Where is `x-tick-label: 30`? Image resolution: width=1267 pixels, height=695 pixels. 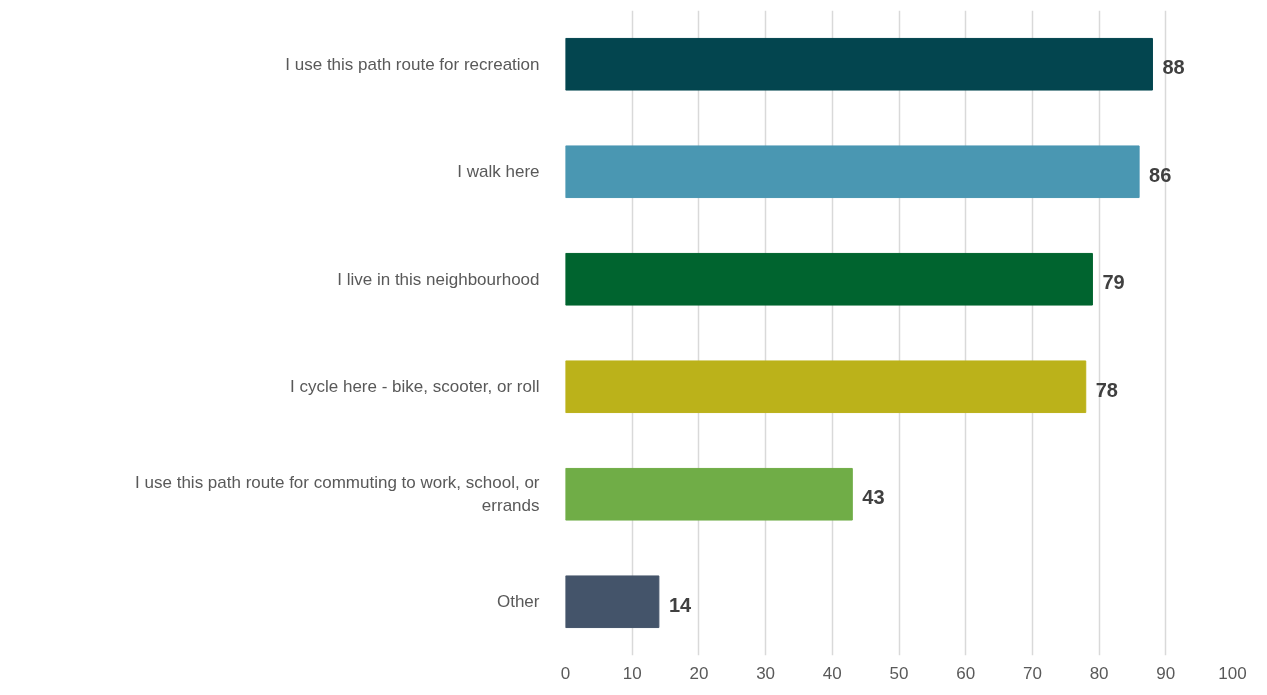
x-tick-label: 30 is located at coordinates (766, 673).